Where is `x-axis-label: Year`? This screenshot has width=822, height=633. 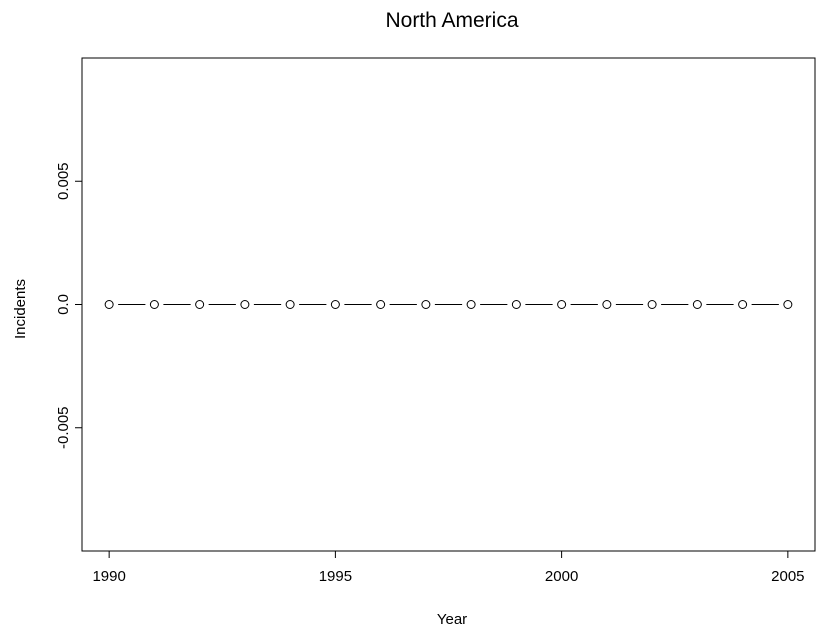
x-axis-label: Year is located at coordinates (452, 619).